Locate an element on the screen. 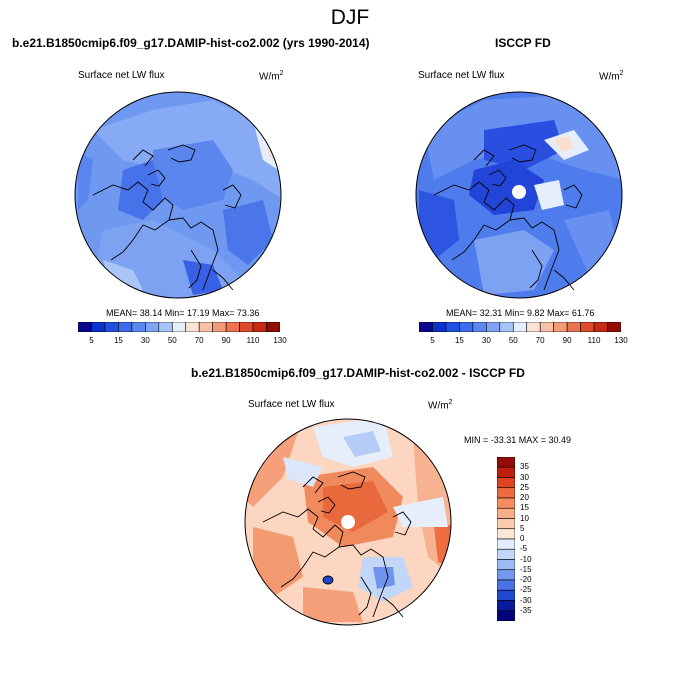 The width and height of the screenshot is (700, 700). diff-colorbar-ticks: 35 30 25 20 15 10 5 0 -5 -10 -15 -20 -25 -30 -35 is located at coordinates (538, 539).